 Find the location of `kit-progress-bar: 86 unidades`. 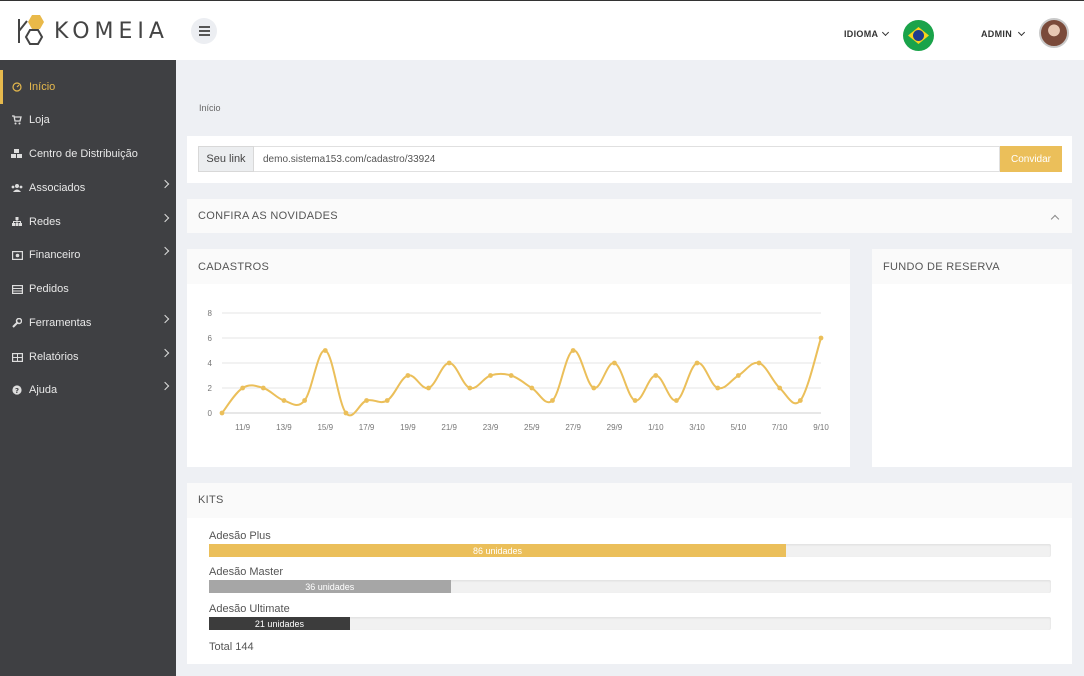

kit-progress-bar: 86 unidades is located at coordinates (497, 550).